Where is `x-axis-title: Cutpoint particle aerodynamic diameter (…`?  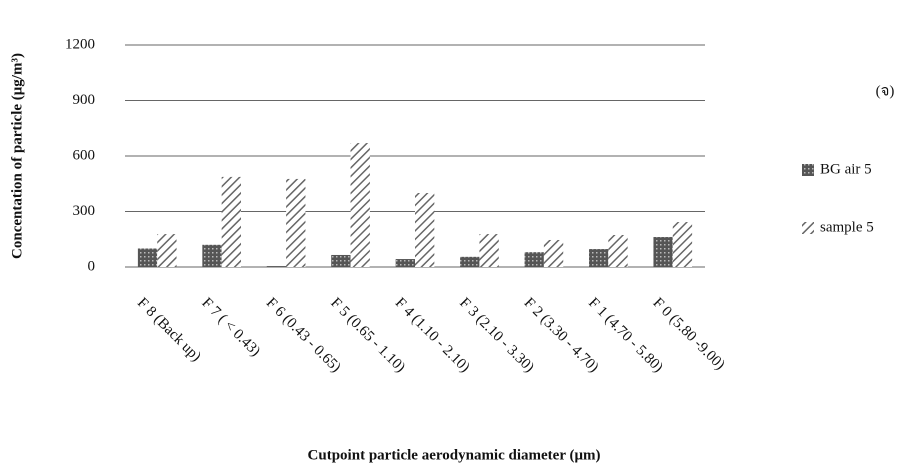 x-axis-title: Cutpoint particle aerodynamic diameter (… is located at coordinates (454, 455).